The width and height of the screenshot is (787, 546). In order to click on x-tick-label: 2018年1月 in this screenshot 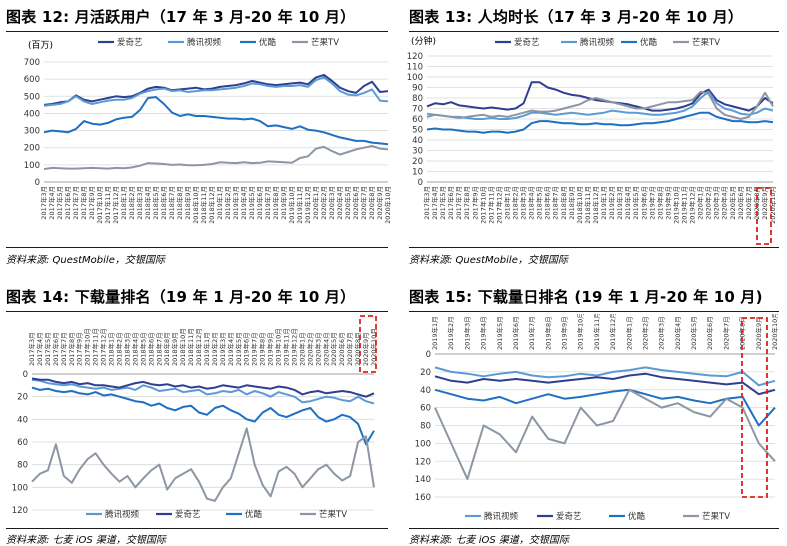, I will do `click(111, 349)`.